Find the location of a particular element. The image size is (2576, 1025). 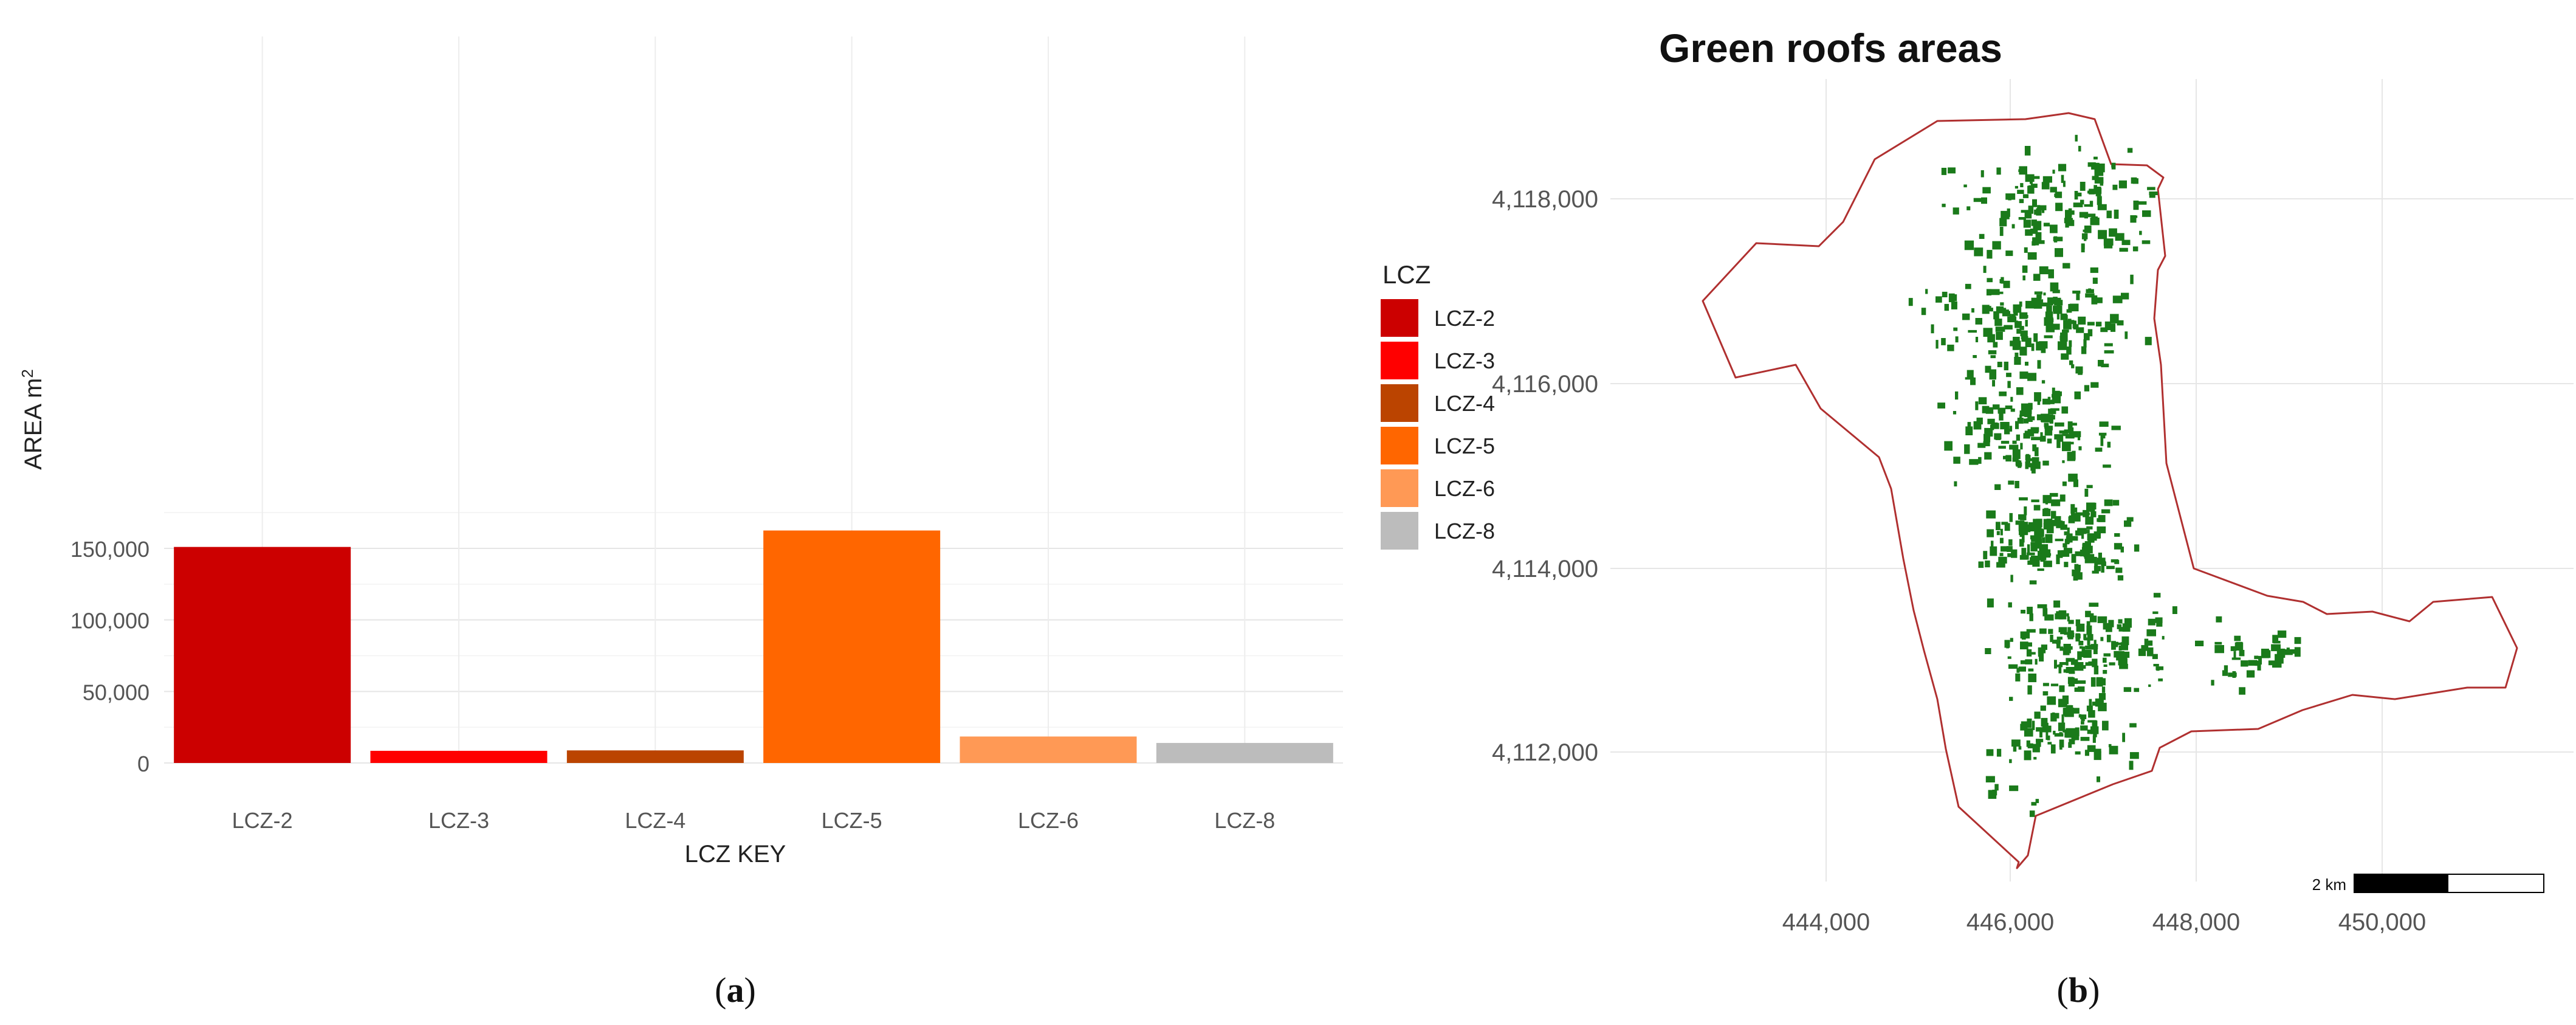

scale-bar-label: 2 km is located at coordinates (2329, 884).